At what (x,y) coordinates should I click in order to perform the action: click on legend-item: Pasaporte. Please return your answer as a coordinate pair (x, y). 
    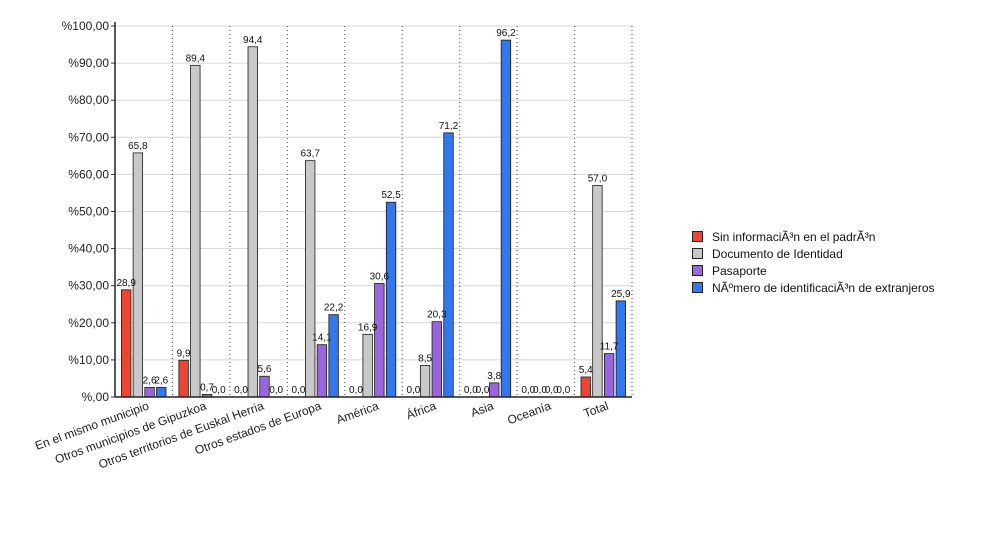
    Looking at the image, I should click on (813, 270).